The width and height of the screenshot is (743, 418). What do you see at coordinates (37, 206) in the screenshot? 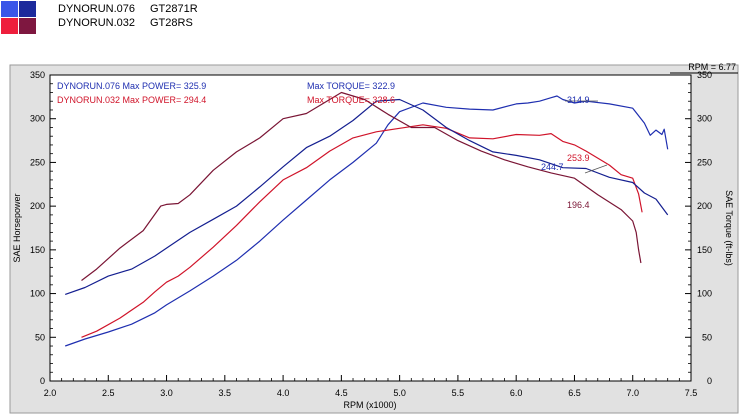
I see `y-tick-label: 200` at bounding box center [37, 206].